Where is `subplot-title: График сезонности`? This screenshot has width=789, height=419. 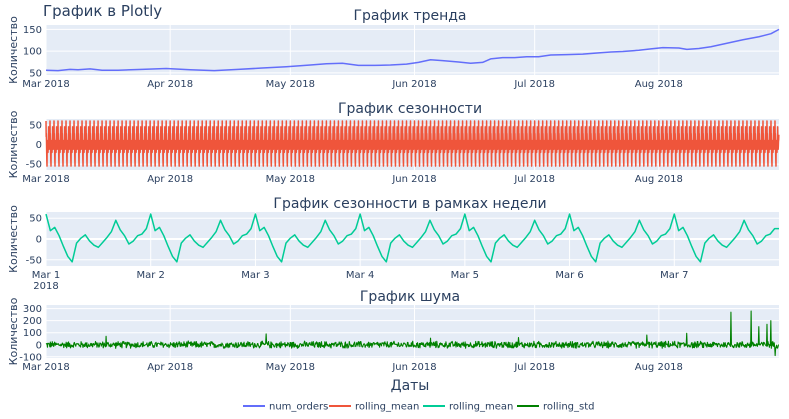
subplot-title: График сезонности is located at coordinates (410, 109).